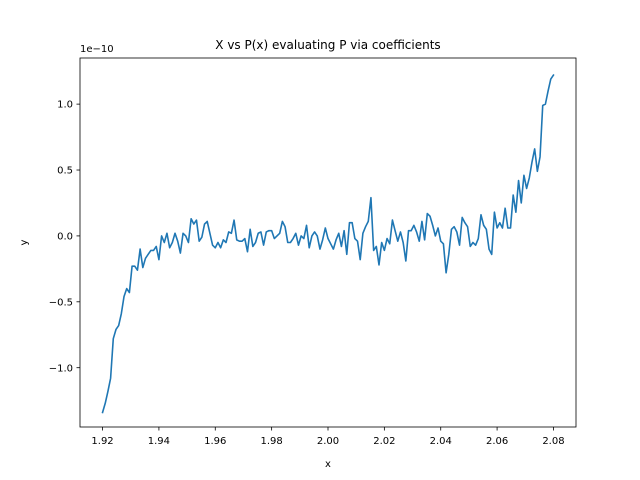  I want to click on y-tick-label: −0.5, so click(61, 302).